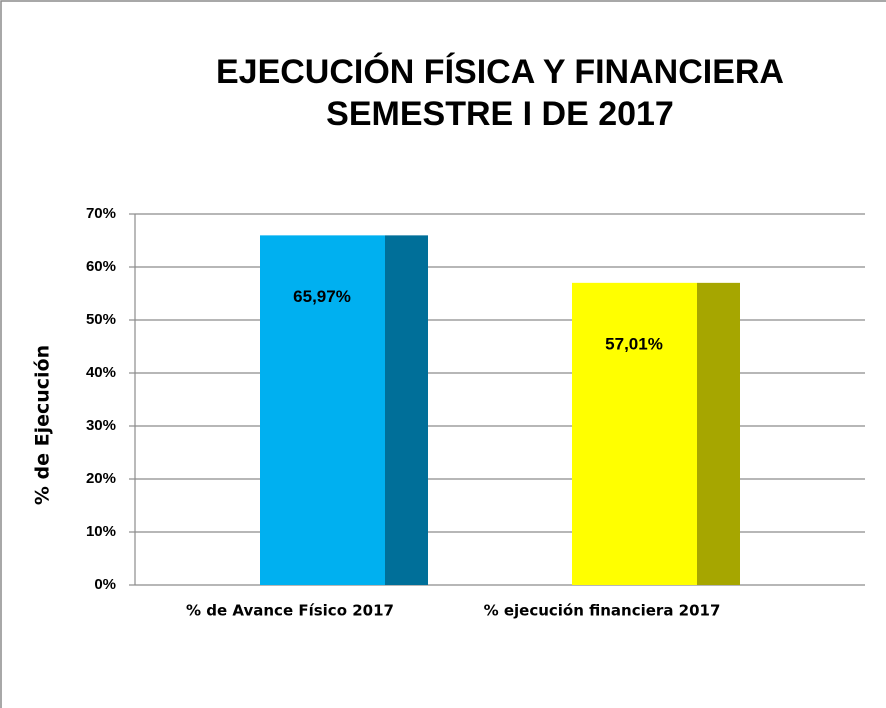  Describe the element at coordinates (634, 343) in the screenshot. I see `value-label: 57,01%` at that location.